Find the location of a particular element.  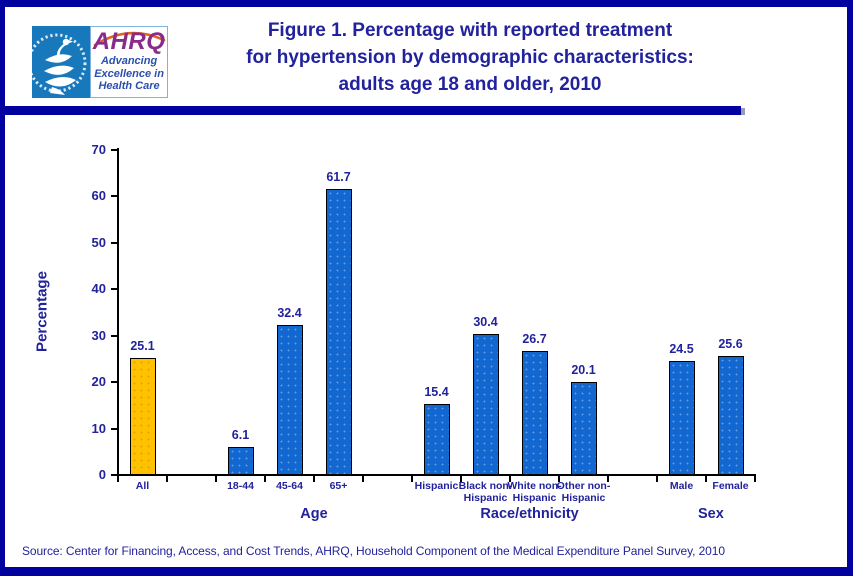

bar-value-label: 24.5 is located at coordinates (681, 349).